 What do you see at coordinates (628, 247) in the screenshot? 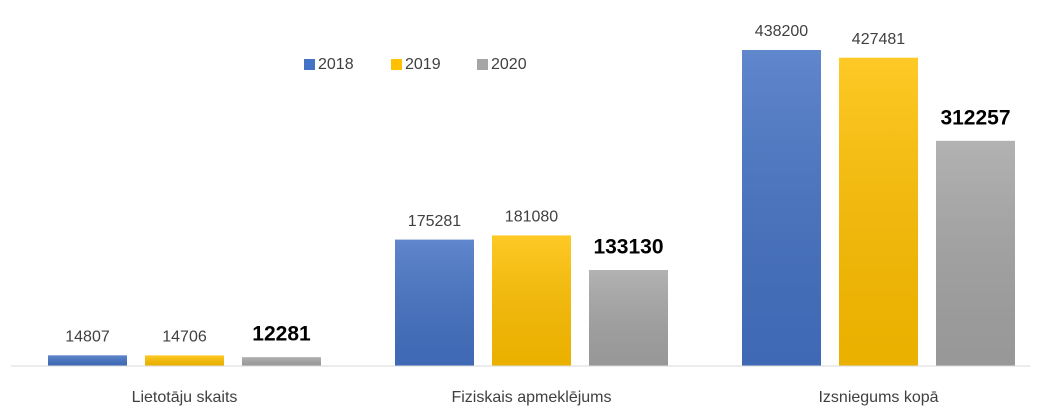
I see `data-label: 133130` at bounding box center [628, 247].